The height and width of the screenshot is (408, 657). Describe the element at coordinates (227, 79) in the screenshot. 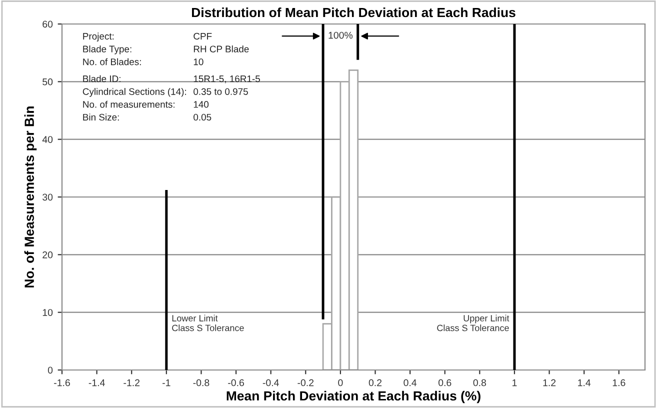

I see `annotation: 15R1-5, 16R1-5` at that location.